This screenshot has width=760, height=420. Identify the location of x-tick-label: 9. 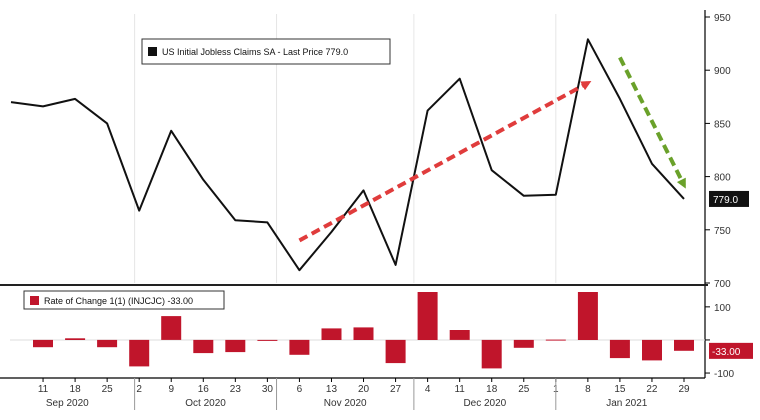
(171, 389).